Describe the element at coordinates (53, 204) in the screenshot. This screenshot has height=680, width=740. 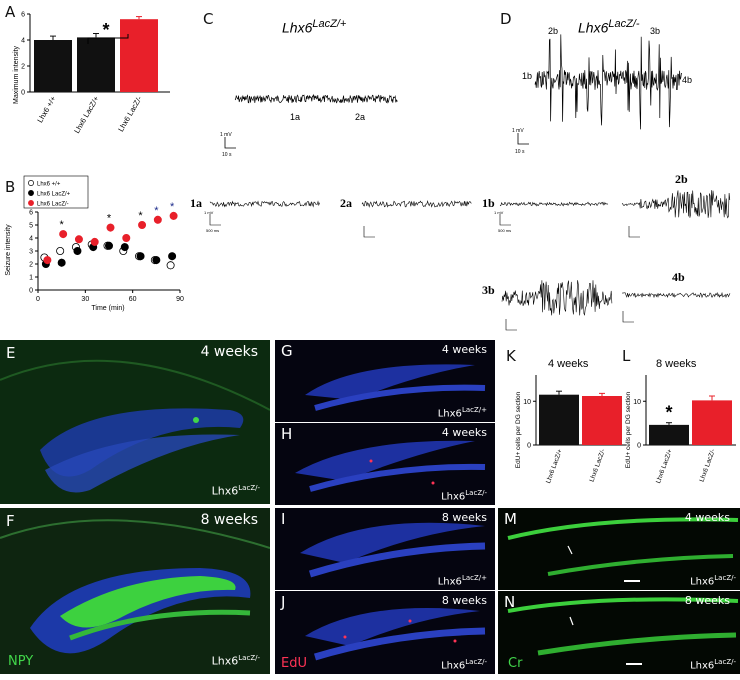
I see `chart-b-legend-label: Lhx6 LacZ/-` at that location.